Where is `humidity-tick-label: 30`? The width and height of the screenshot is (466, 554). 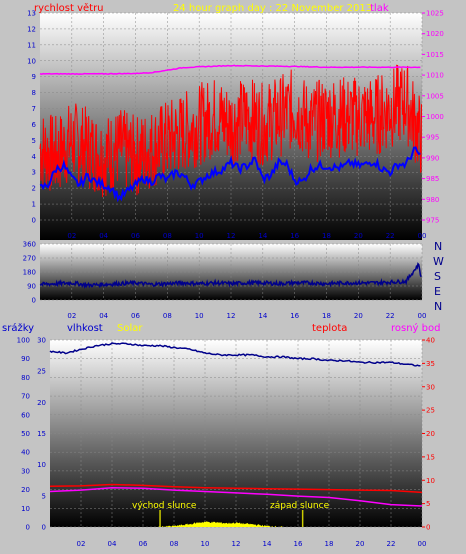
humidity-tick-label: 30 is located at coordinates (25, 471).